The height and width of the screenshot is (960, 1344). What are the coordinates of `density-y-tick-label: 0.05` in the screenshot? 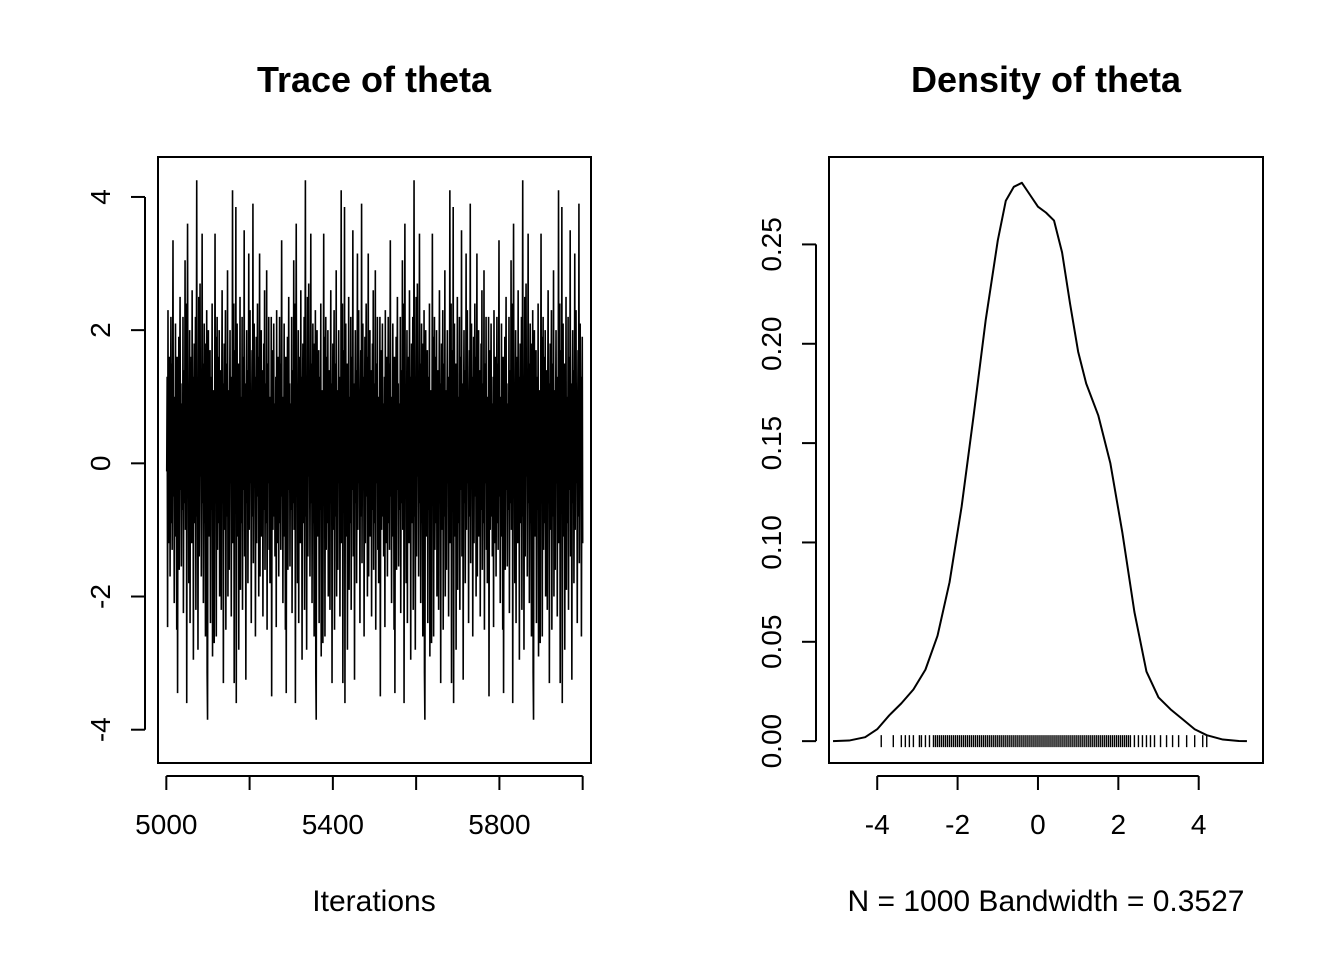 It's located at (771, 642).